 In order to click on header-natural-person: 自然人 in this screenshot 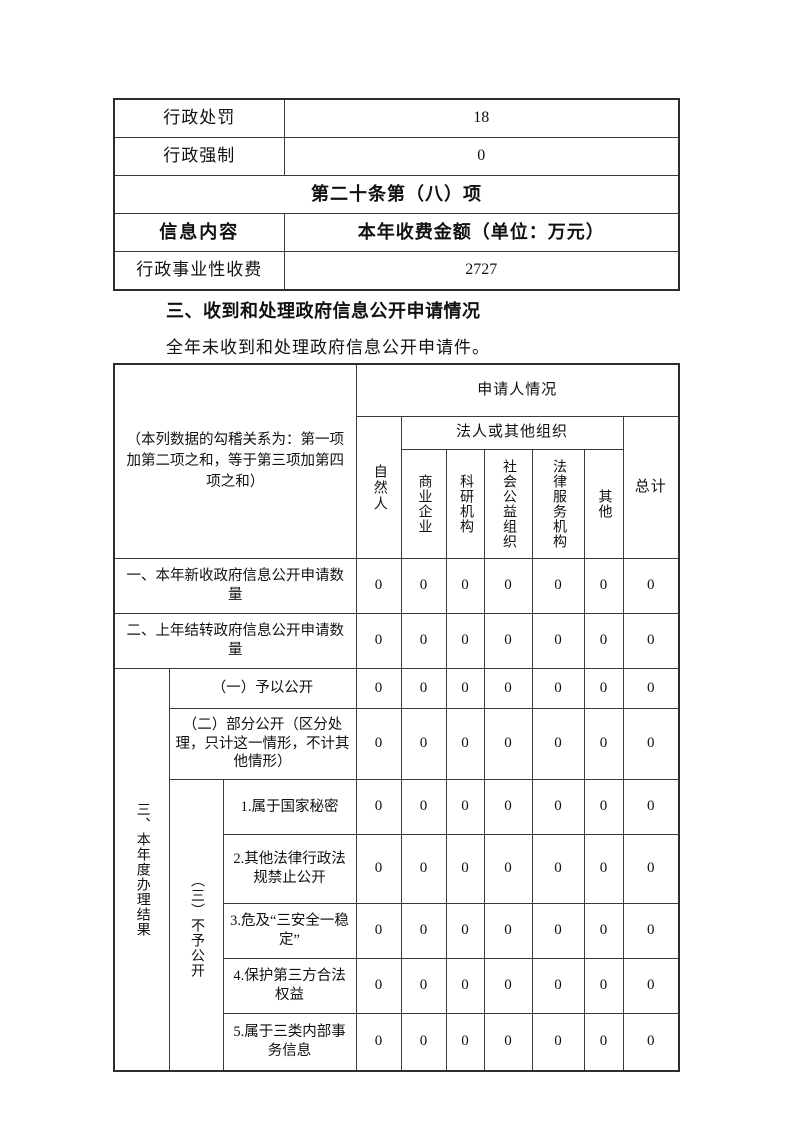, I will do `click(378, 487)`.